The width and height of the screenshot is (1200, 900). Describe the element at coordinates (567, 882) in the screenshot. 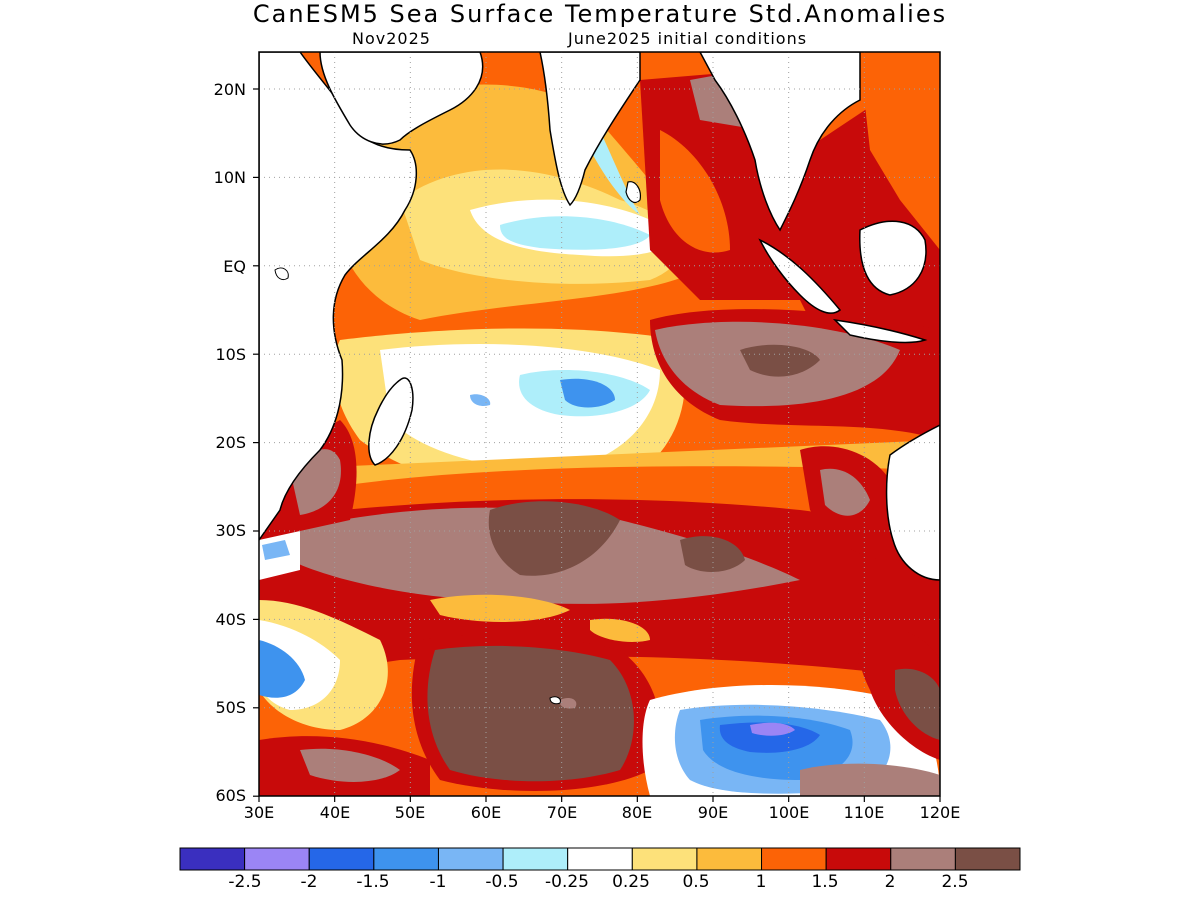

I see `colorbar-label: -0.25` at that location.